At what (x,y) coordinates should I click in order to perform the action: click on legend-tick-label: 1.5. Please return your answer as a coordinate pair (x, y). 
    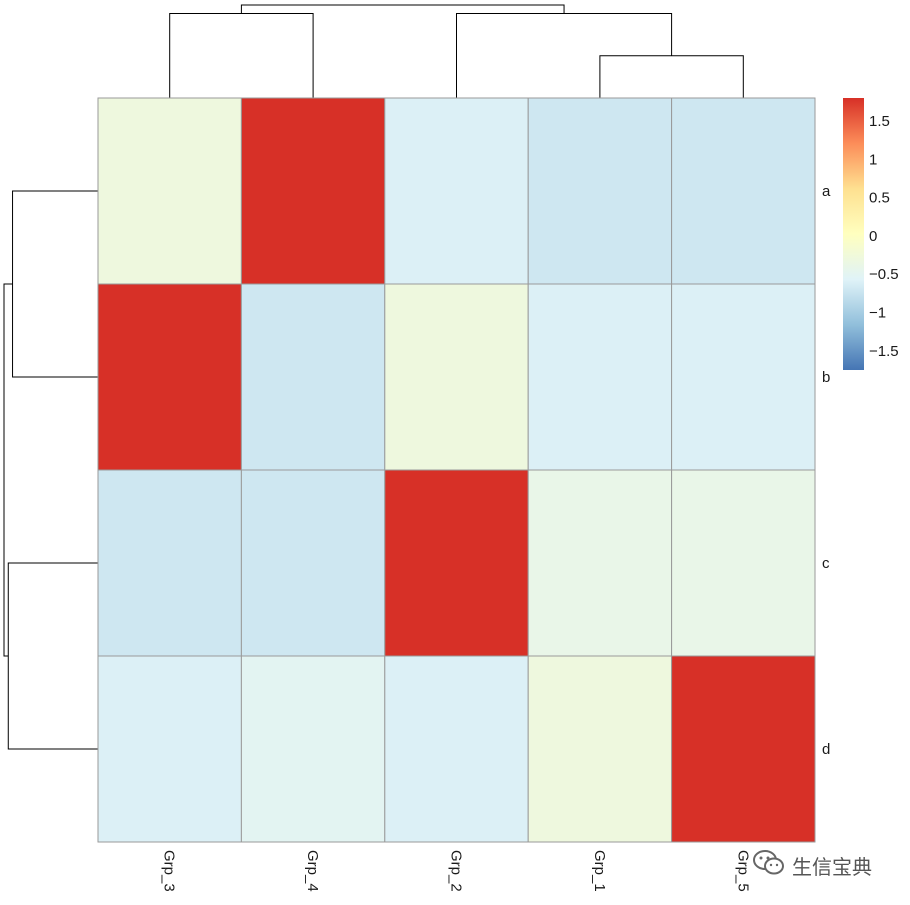
    Looking at the image, I should click on (879, 121).